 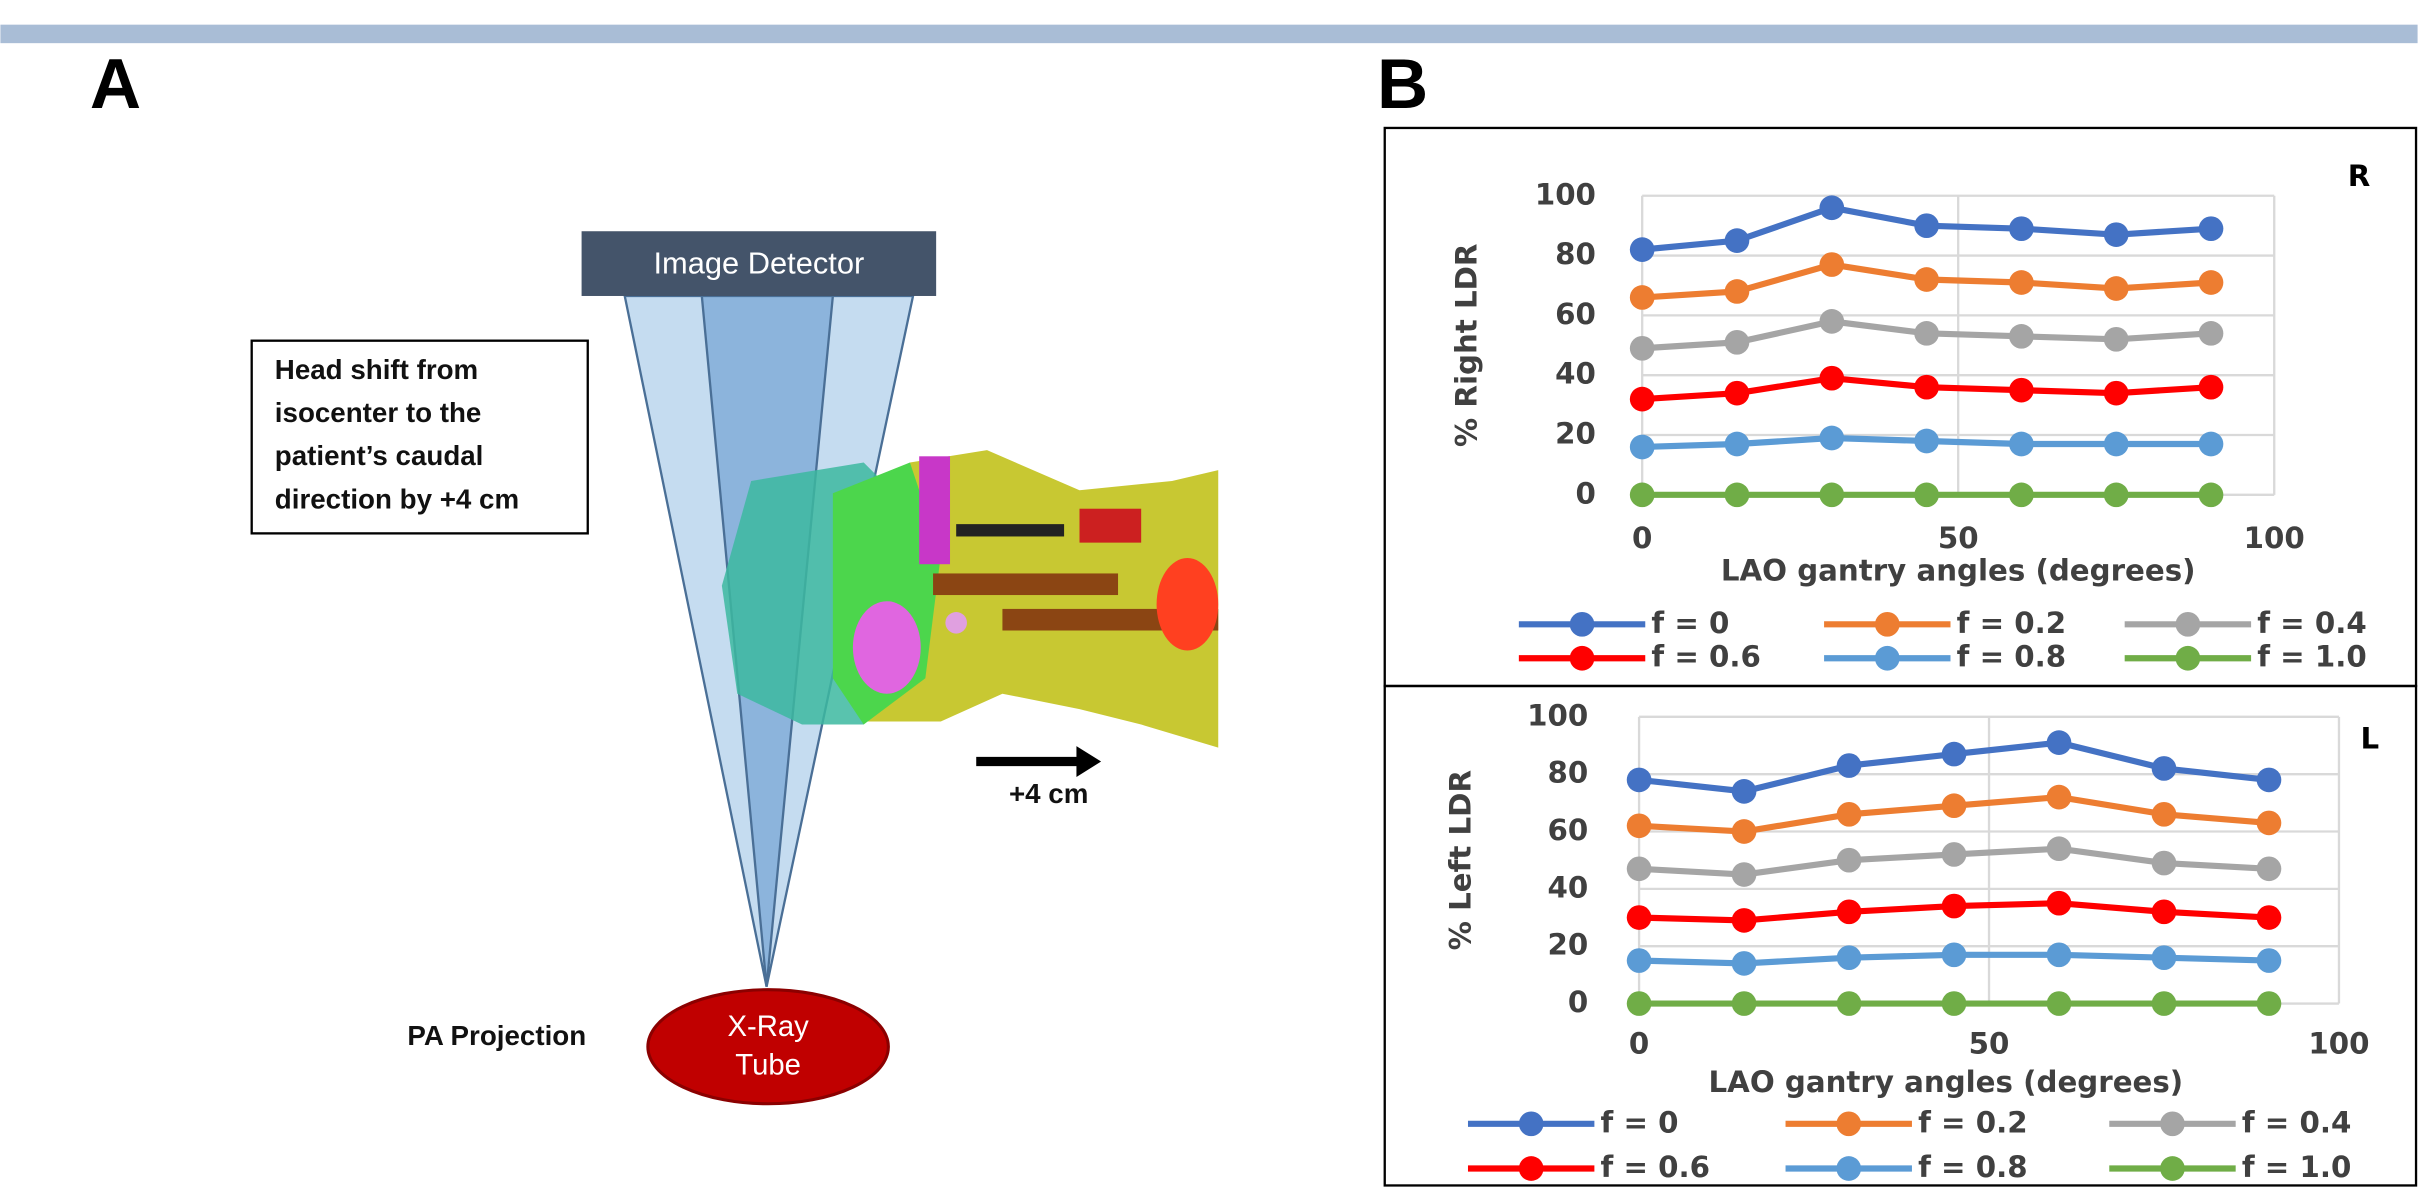 What do you see at coordinates (379, 455) in the screenshot?
I see `note-line: patient’s caudal` at bounding box center [379, 455].